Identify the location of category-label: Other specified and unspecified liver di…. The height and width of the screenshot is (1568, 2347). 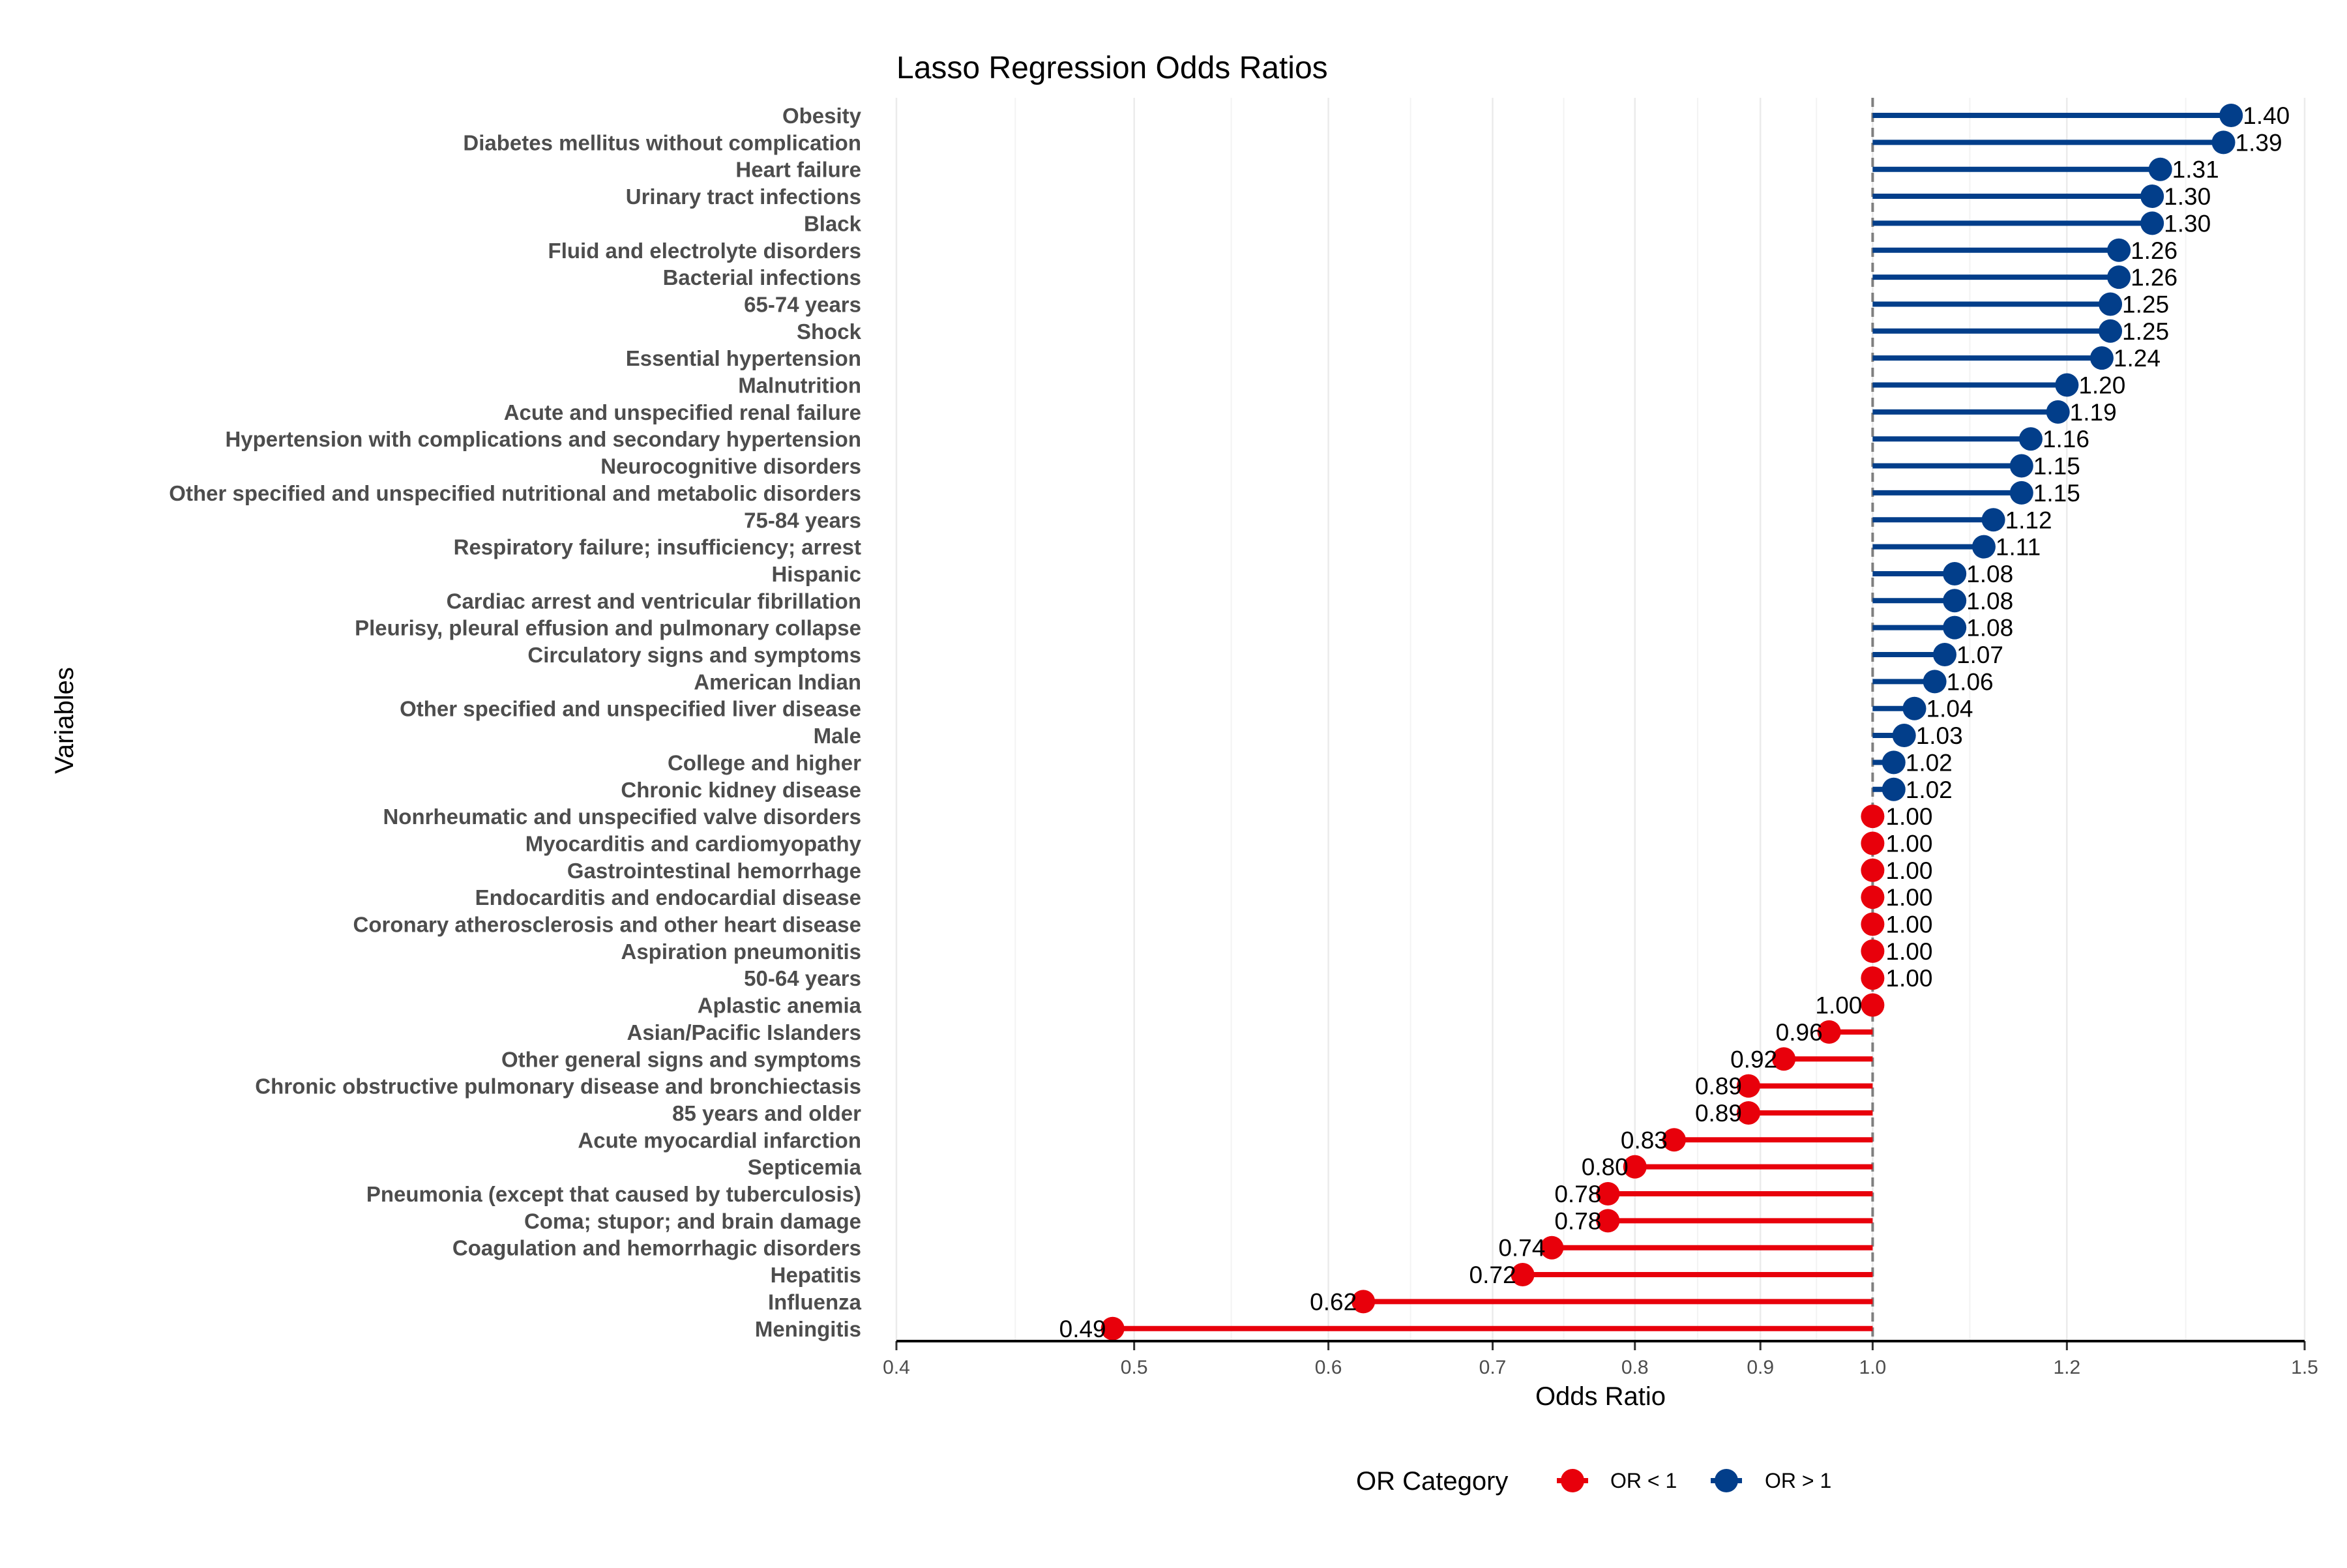
(630, 709).